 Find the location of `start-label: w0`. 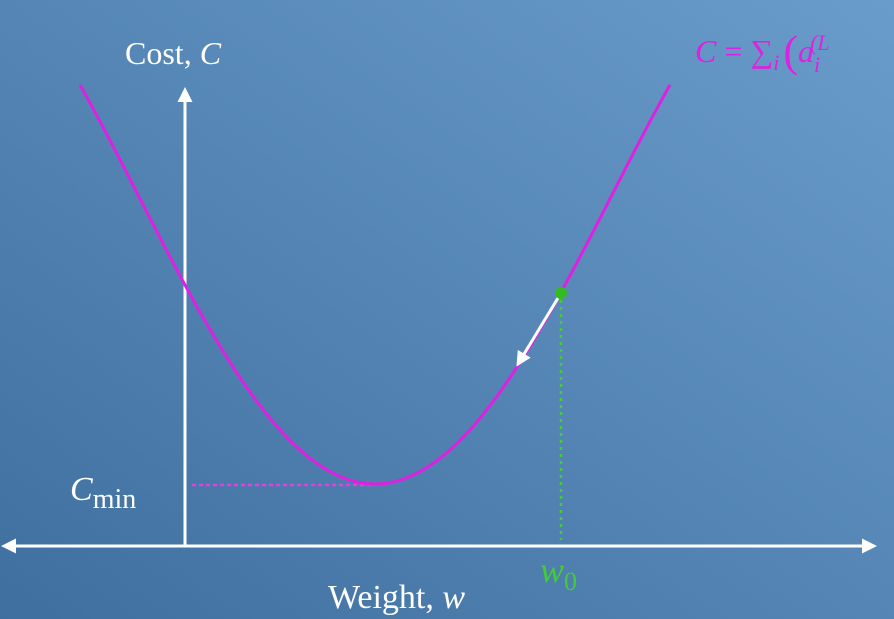

start-label: w0 is located at coordinates (558, 573).